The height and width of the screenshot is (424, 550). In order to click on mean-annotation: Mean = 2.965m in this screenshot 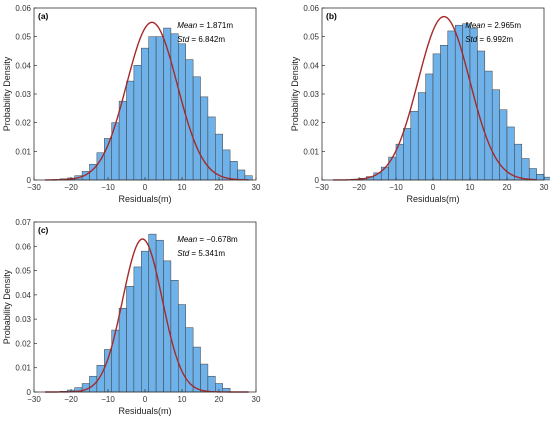, I will do `click(493, 25)`.